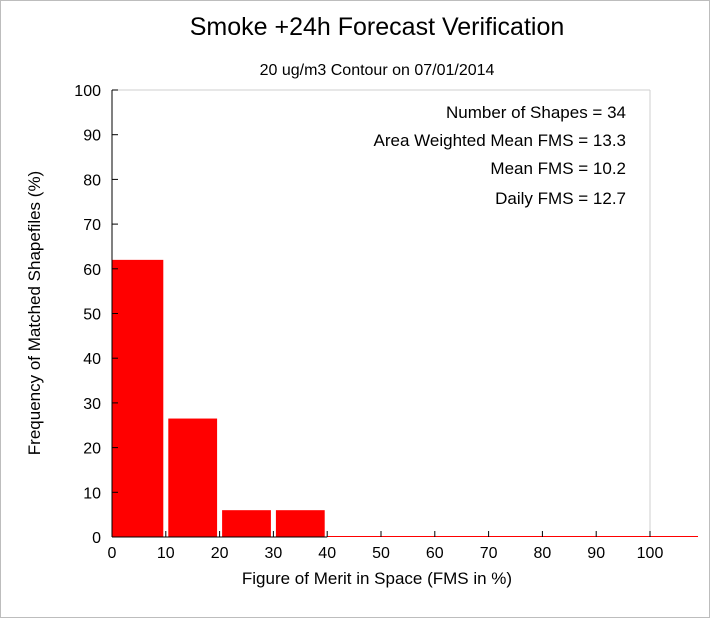 This screenshot has width=710, height=618. What do you see at coordinates (377, 578) in the screenshot?
I see `x-axis-title: Figure of Merit in Space (FMS in %)` at bounding box center [377, 578].